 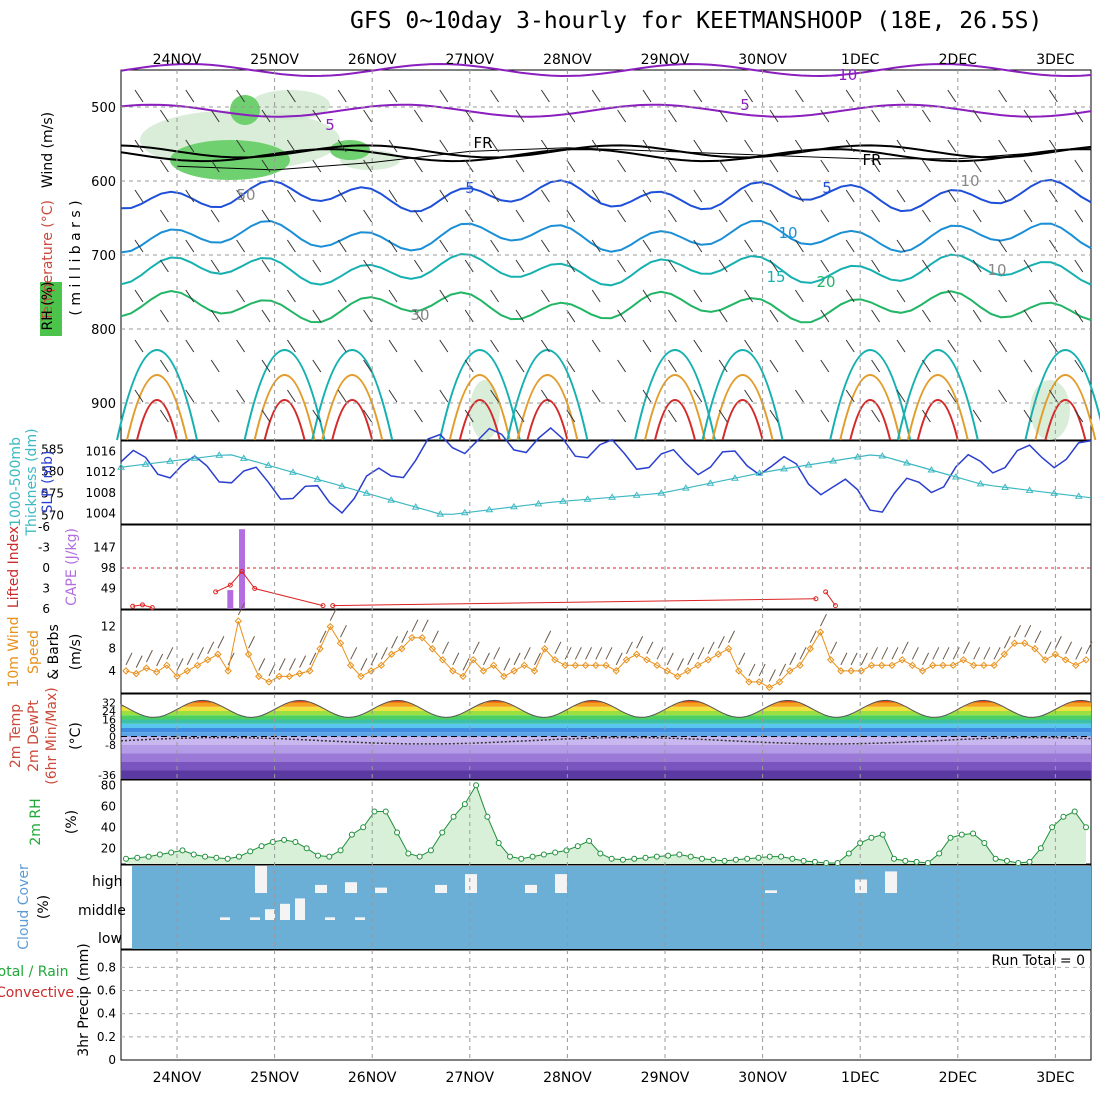 What do you see at coordinates (469, 60) in the screenshot?
I see `date-label: 27NOV` at bounding box center [469, 60].